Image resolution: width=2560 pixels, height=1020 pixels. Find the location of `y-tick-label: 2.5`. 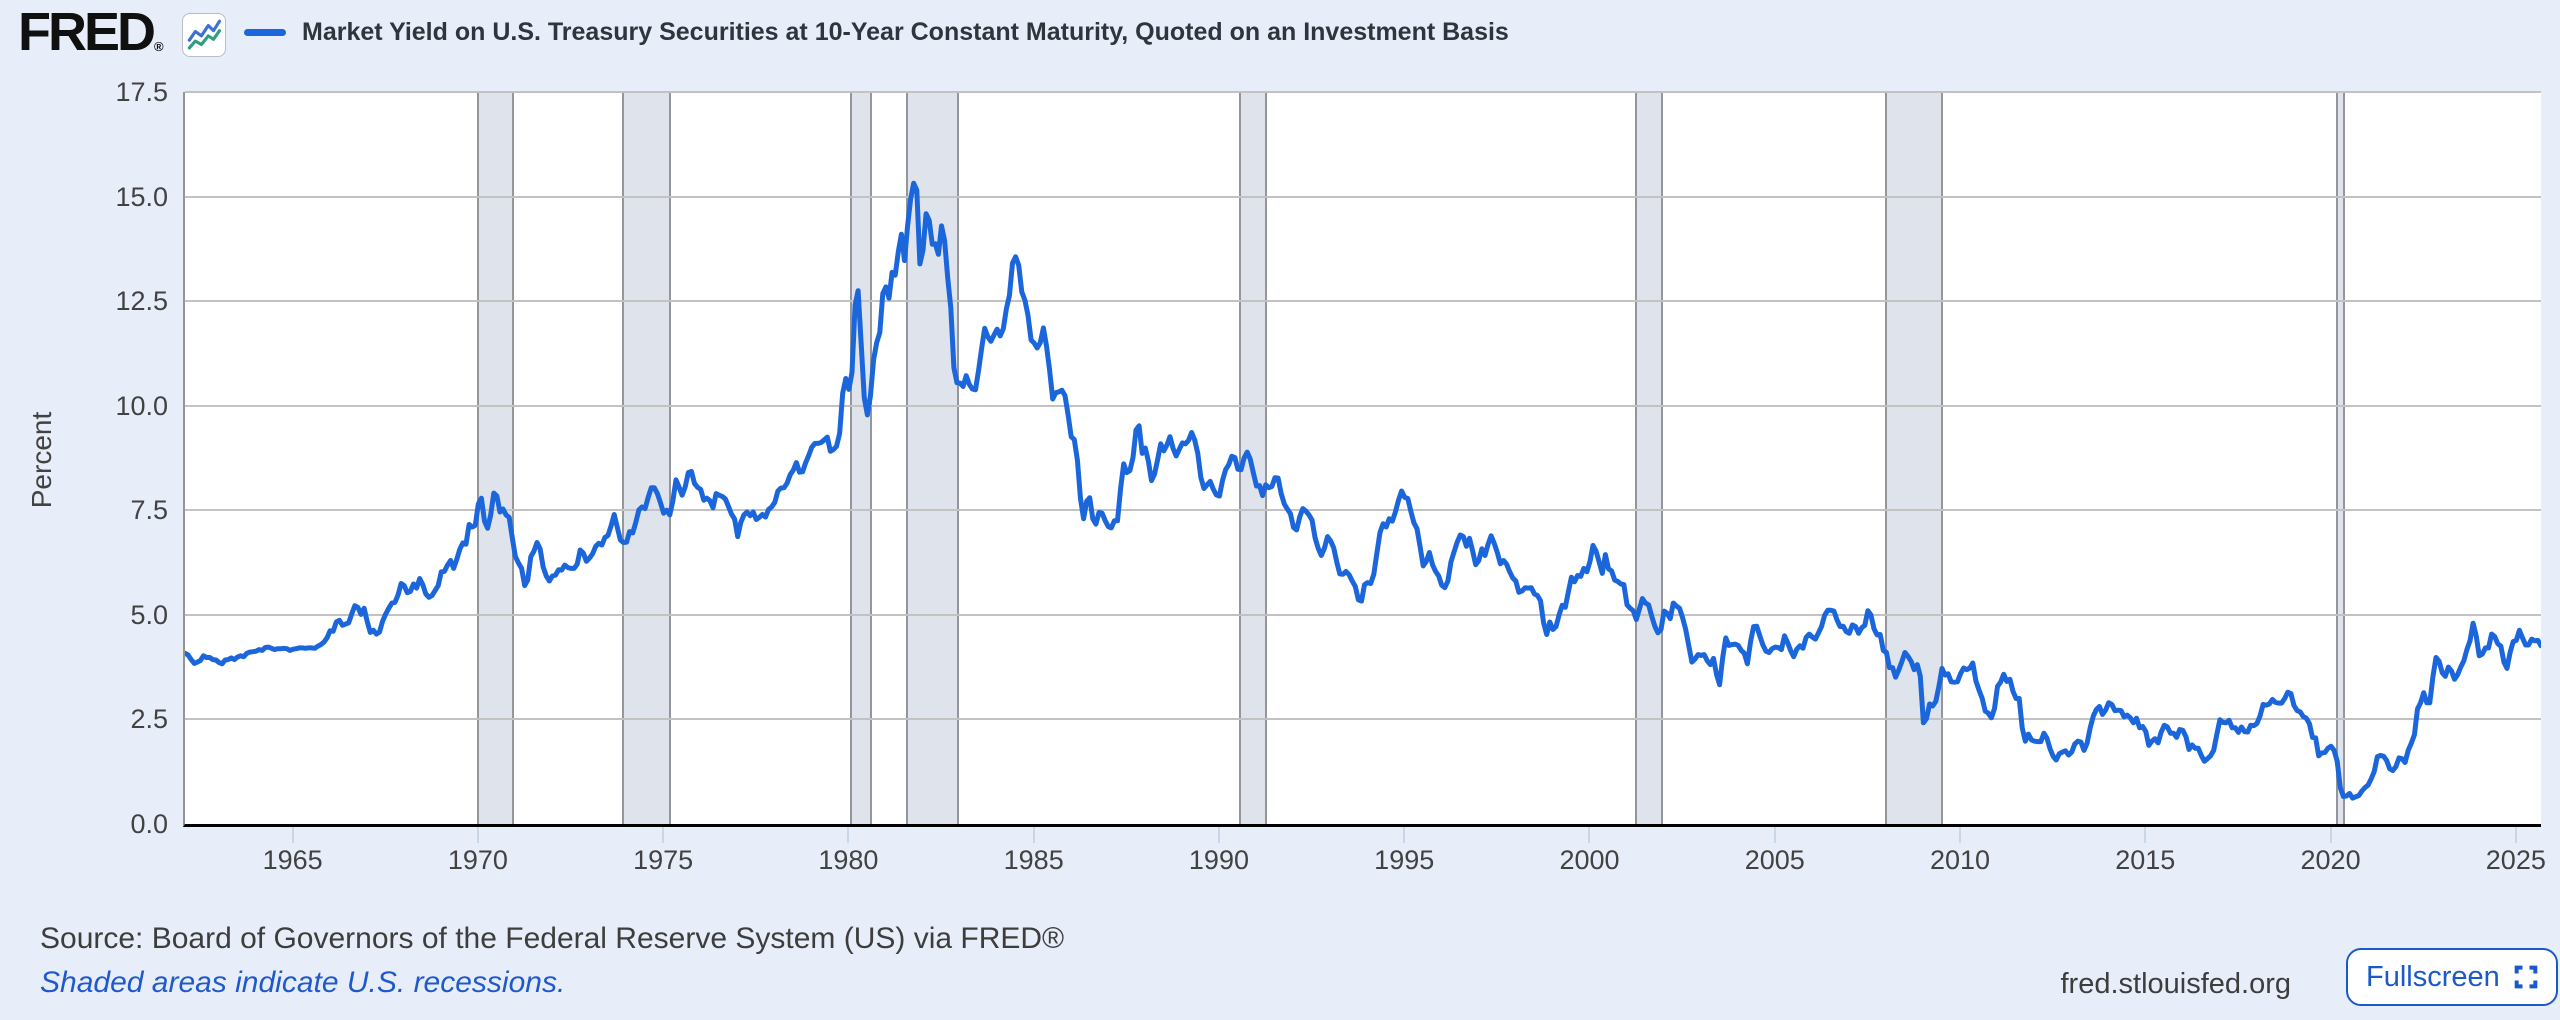

y-tick-label: 2.5 is located at coordinates (149, 719).